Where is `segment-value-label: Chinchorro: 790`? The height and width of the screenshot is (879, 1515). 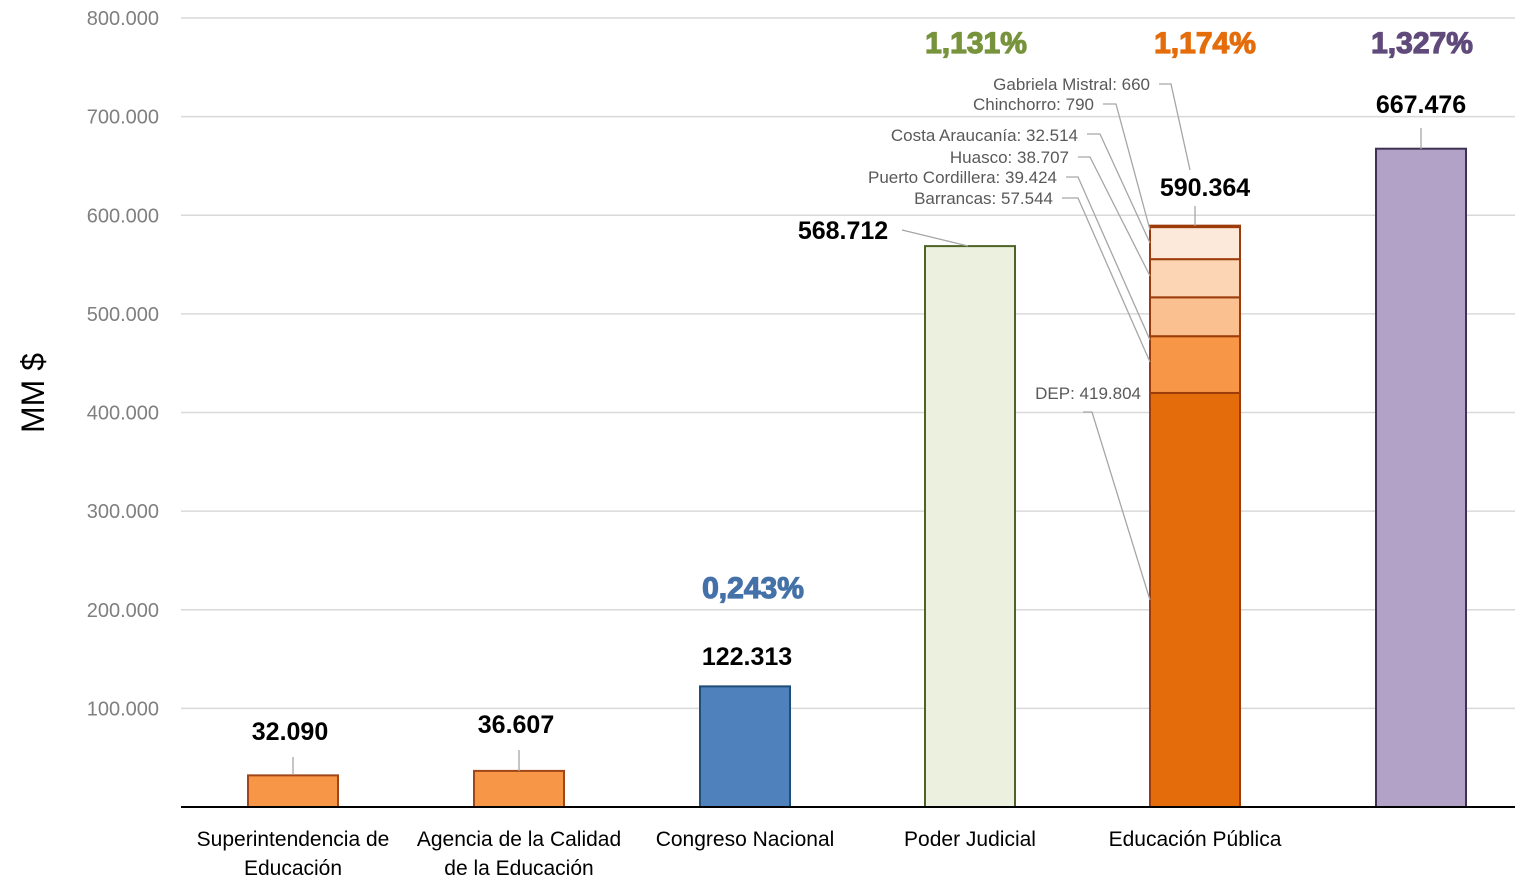
segment-value-label: Chinchorro: 790 is located at coordinates (1033, 104).